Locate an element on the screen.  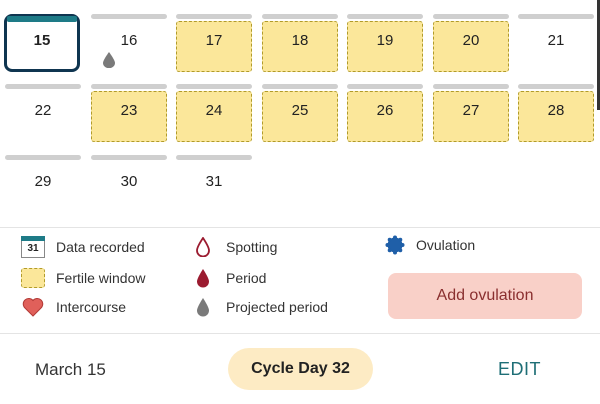
day-cell-24: 24 is located at coordinates (214, 113).